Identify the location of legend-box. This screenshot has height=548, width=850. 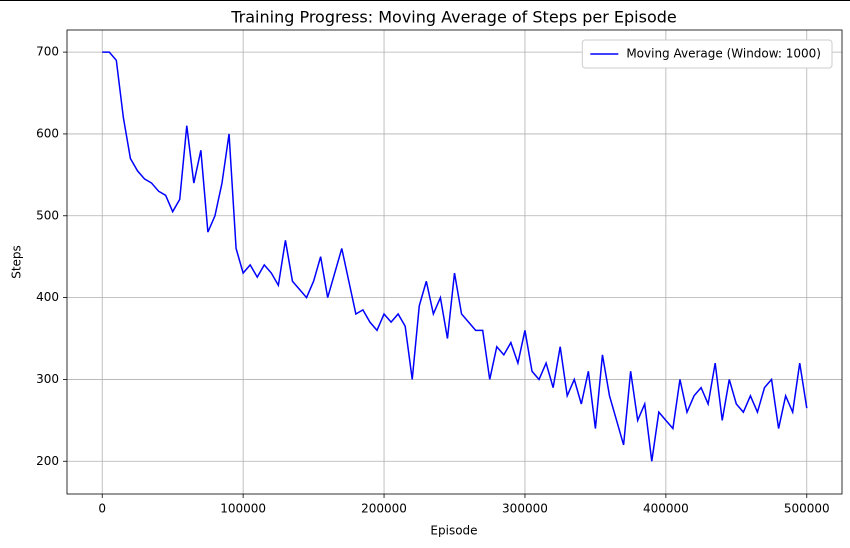
(707, 54).